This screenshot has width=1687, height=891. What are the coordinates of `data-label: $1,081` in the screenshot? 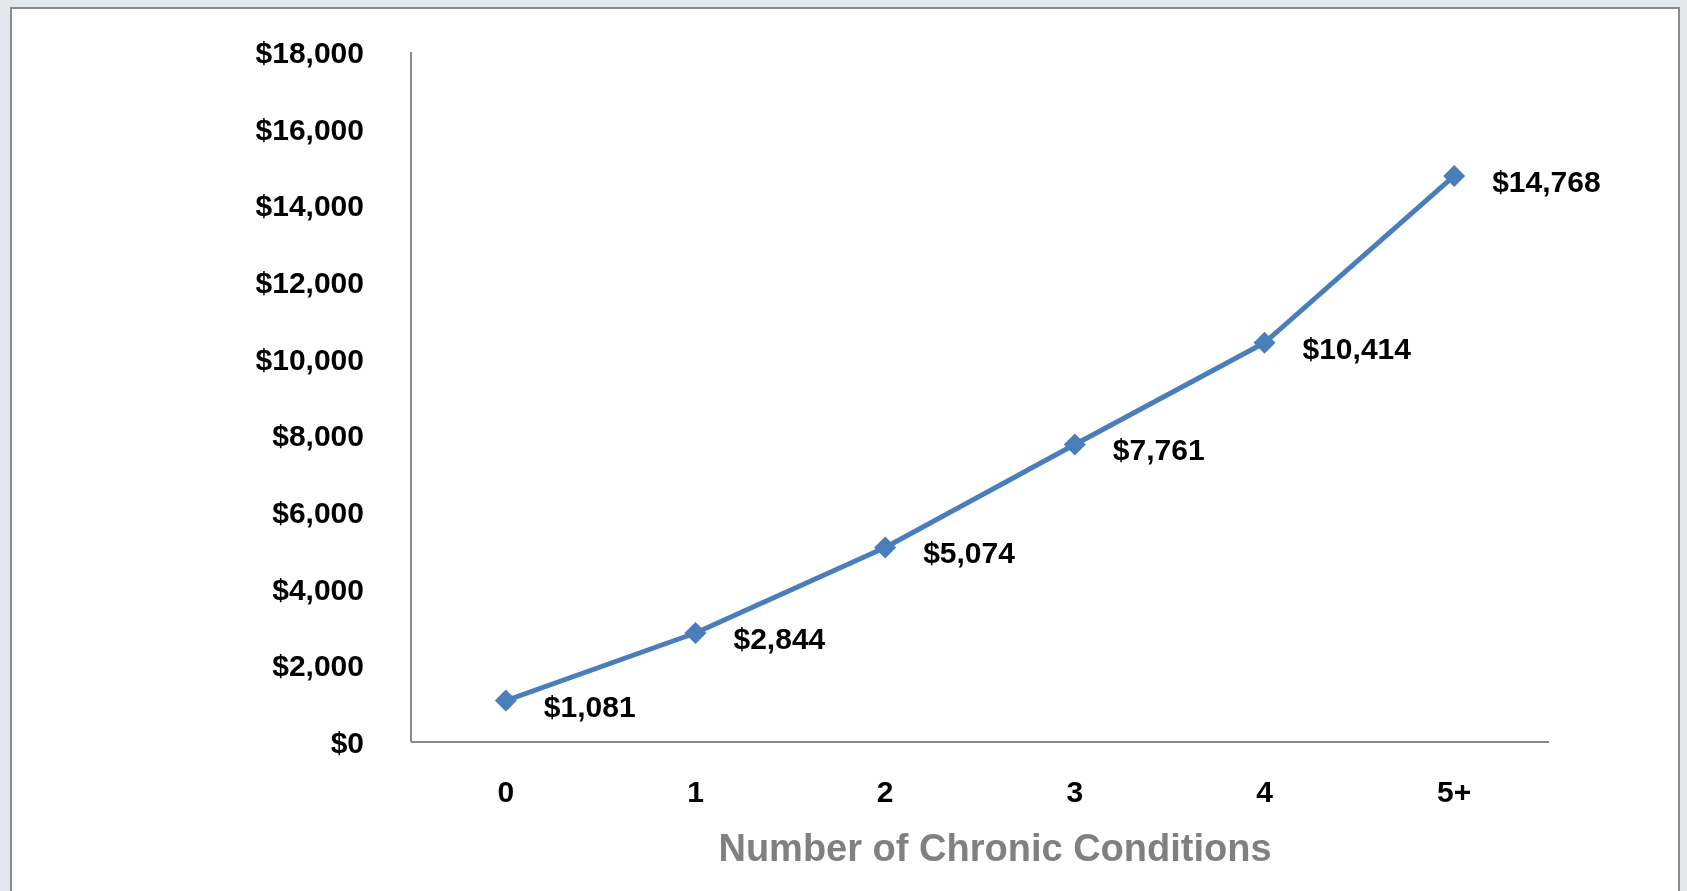 It's located at (589, 706).